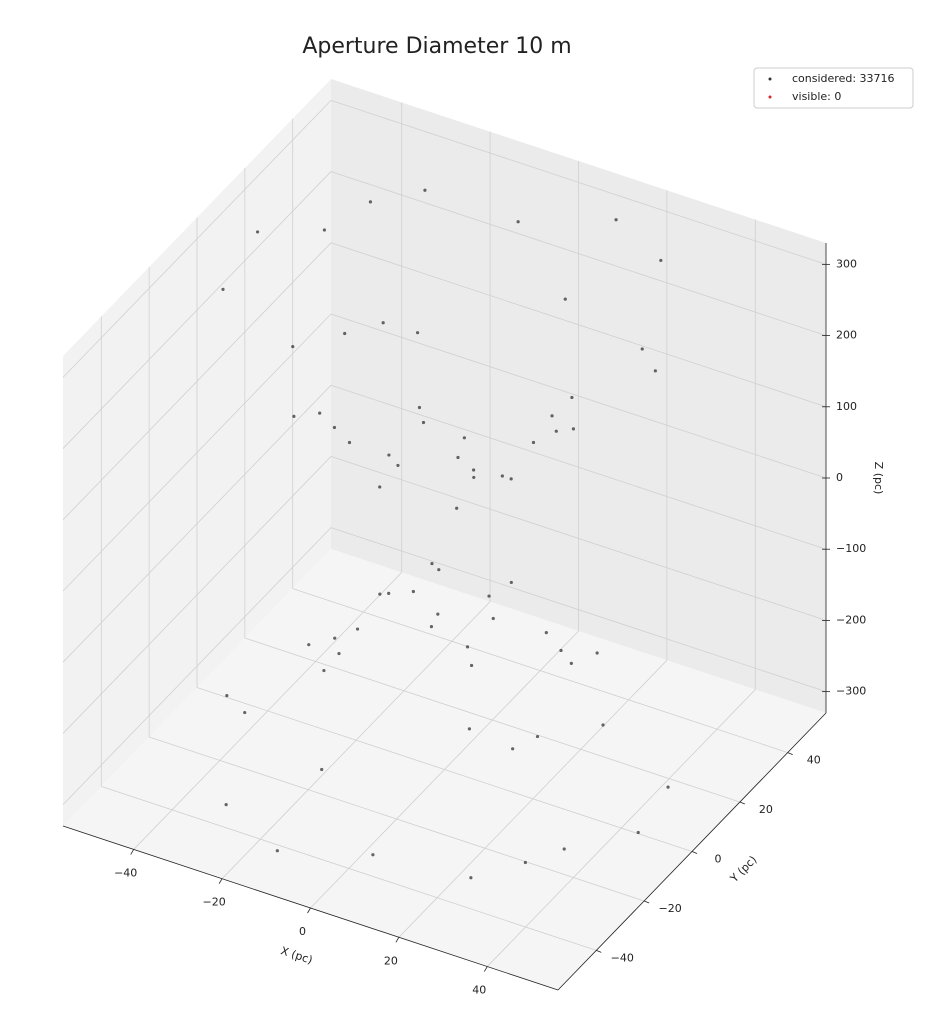 Image resolution: width=943 pixels, height=1024 pixels. I want to click on y-axis-label: Y (pc), so click(743, 869).